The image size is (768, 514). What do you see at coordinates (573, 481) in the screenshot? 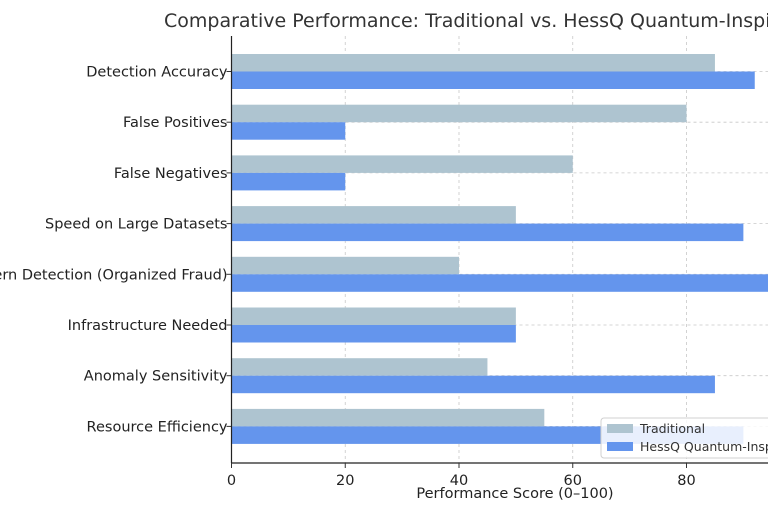
I see `x-tick-label: 60` at bounding box center [573, 481].